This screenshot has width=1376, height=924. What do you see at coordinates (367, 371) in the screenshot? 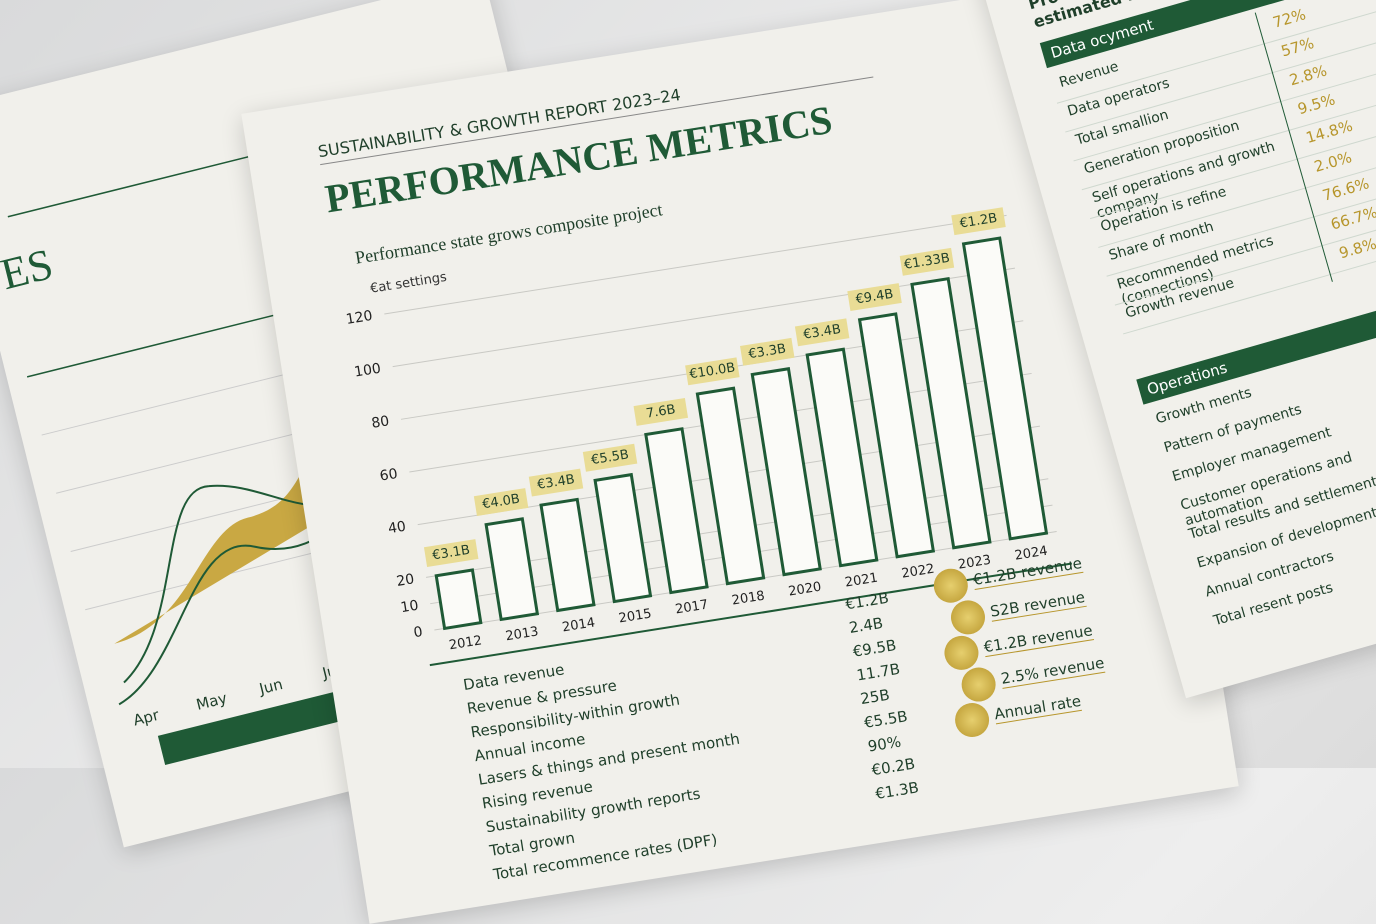
I see `y-tick-label: 100` at bounding box center [367, 371].